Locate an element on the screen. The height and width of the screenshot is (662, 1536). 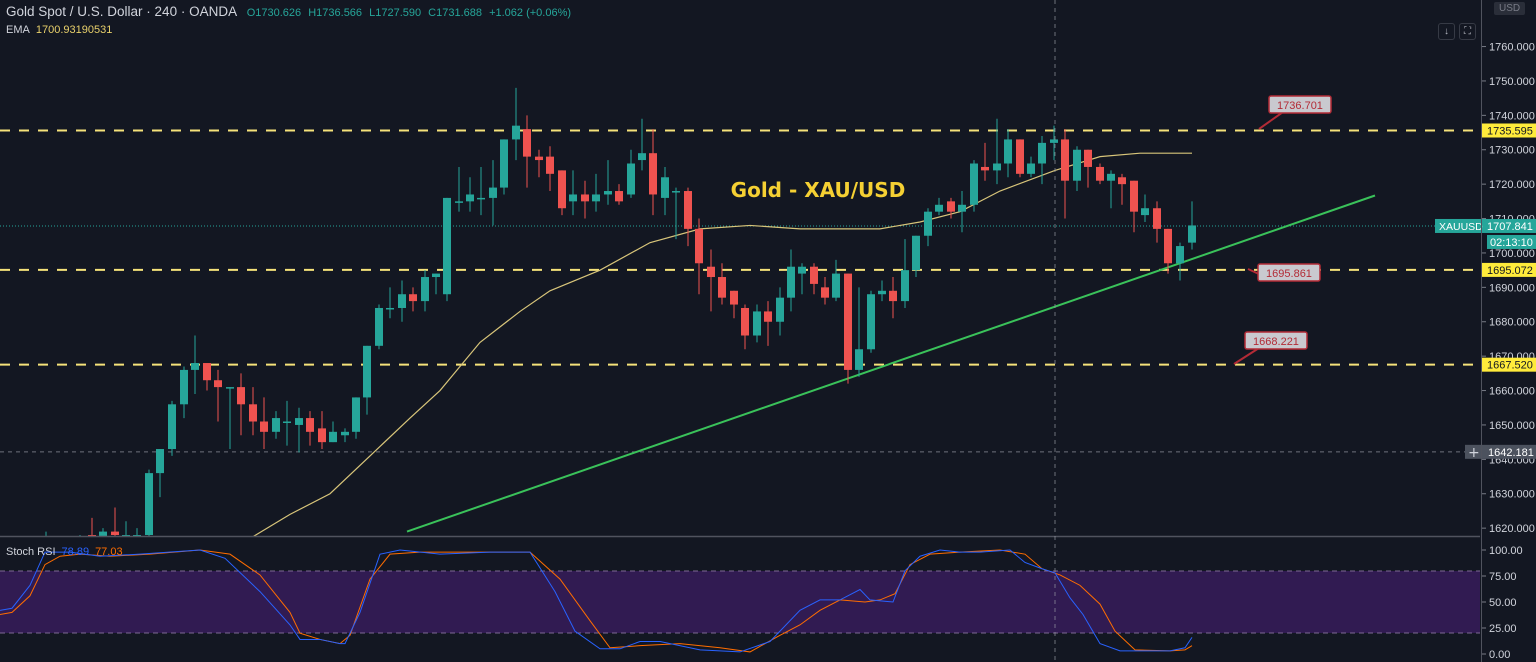
stoch-k-line is located at coordinates (596, 601).